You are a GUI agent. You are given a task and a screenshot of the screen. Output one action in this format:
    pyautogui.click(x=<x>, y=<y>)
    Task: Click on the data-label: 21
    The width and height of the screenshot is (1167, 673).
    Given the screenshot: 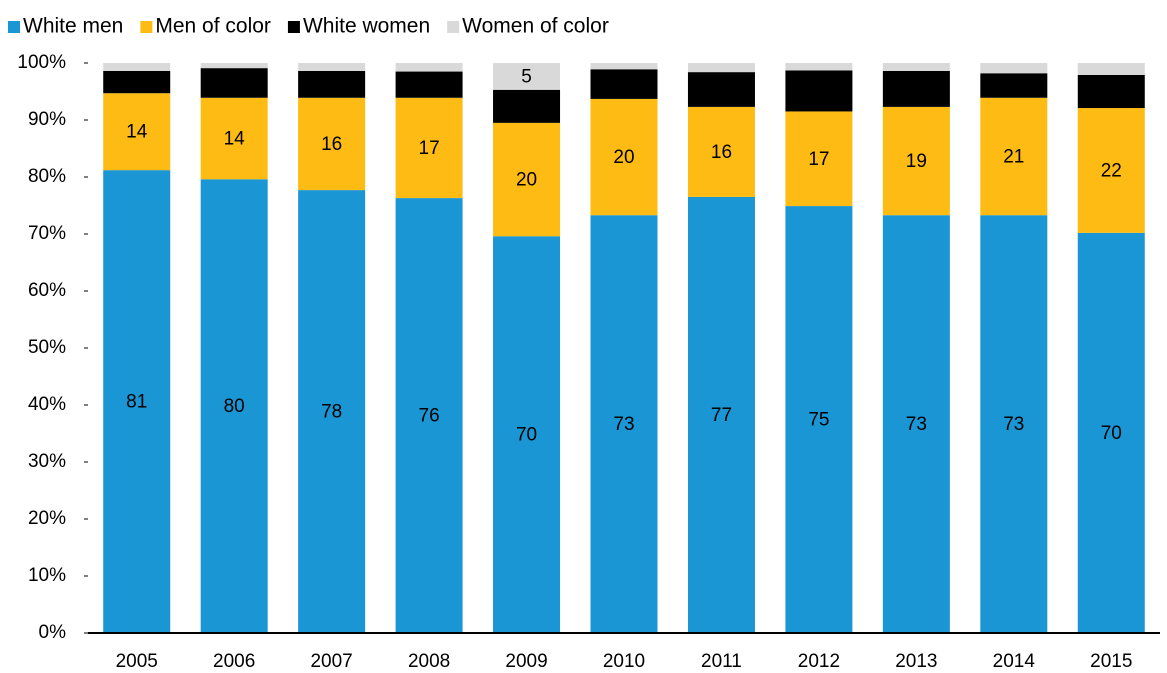 What is the action you would take?
    pyautogui.click(x=1013, y=156)
    